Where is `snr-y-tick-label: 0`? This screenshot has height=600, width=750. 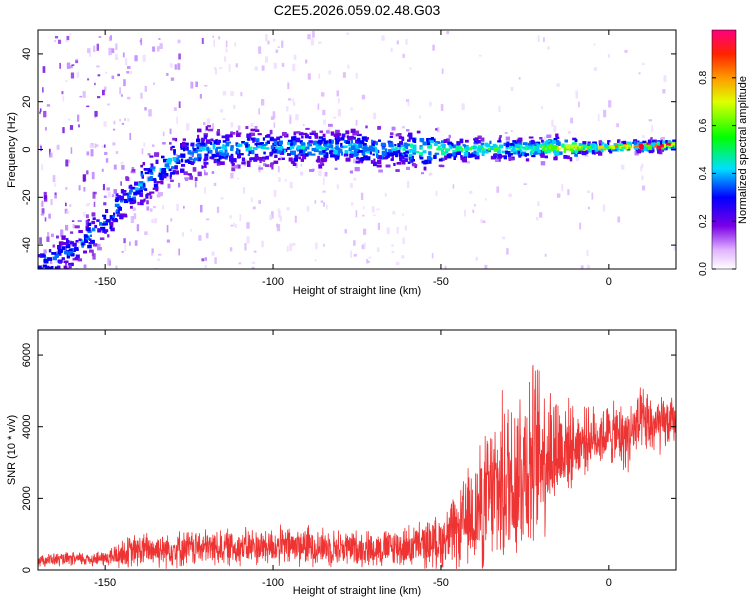 snr-y-tick-label: 0 is located at coordinates (27, 570).